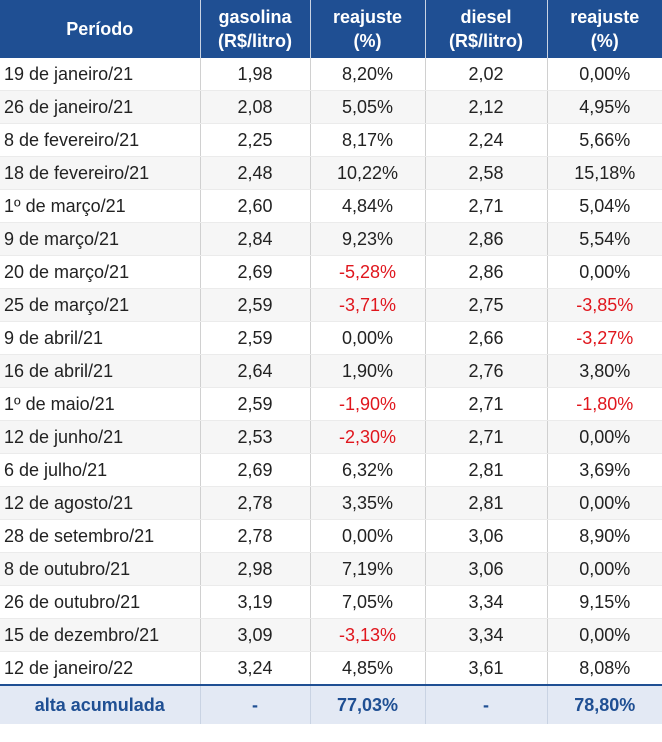 This screenshot has height=742, width=662. I want to click on cell-period: 28 de setembro/21, so click(100, 536).